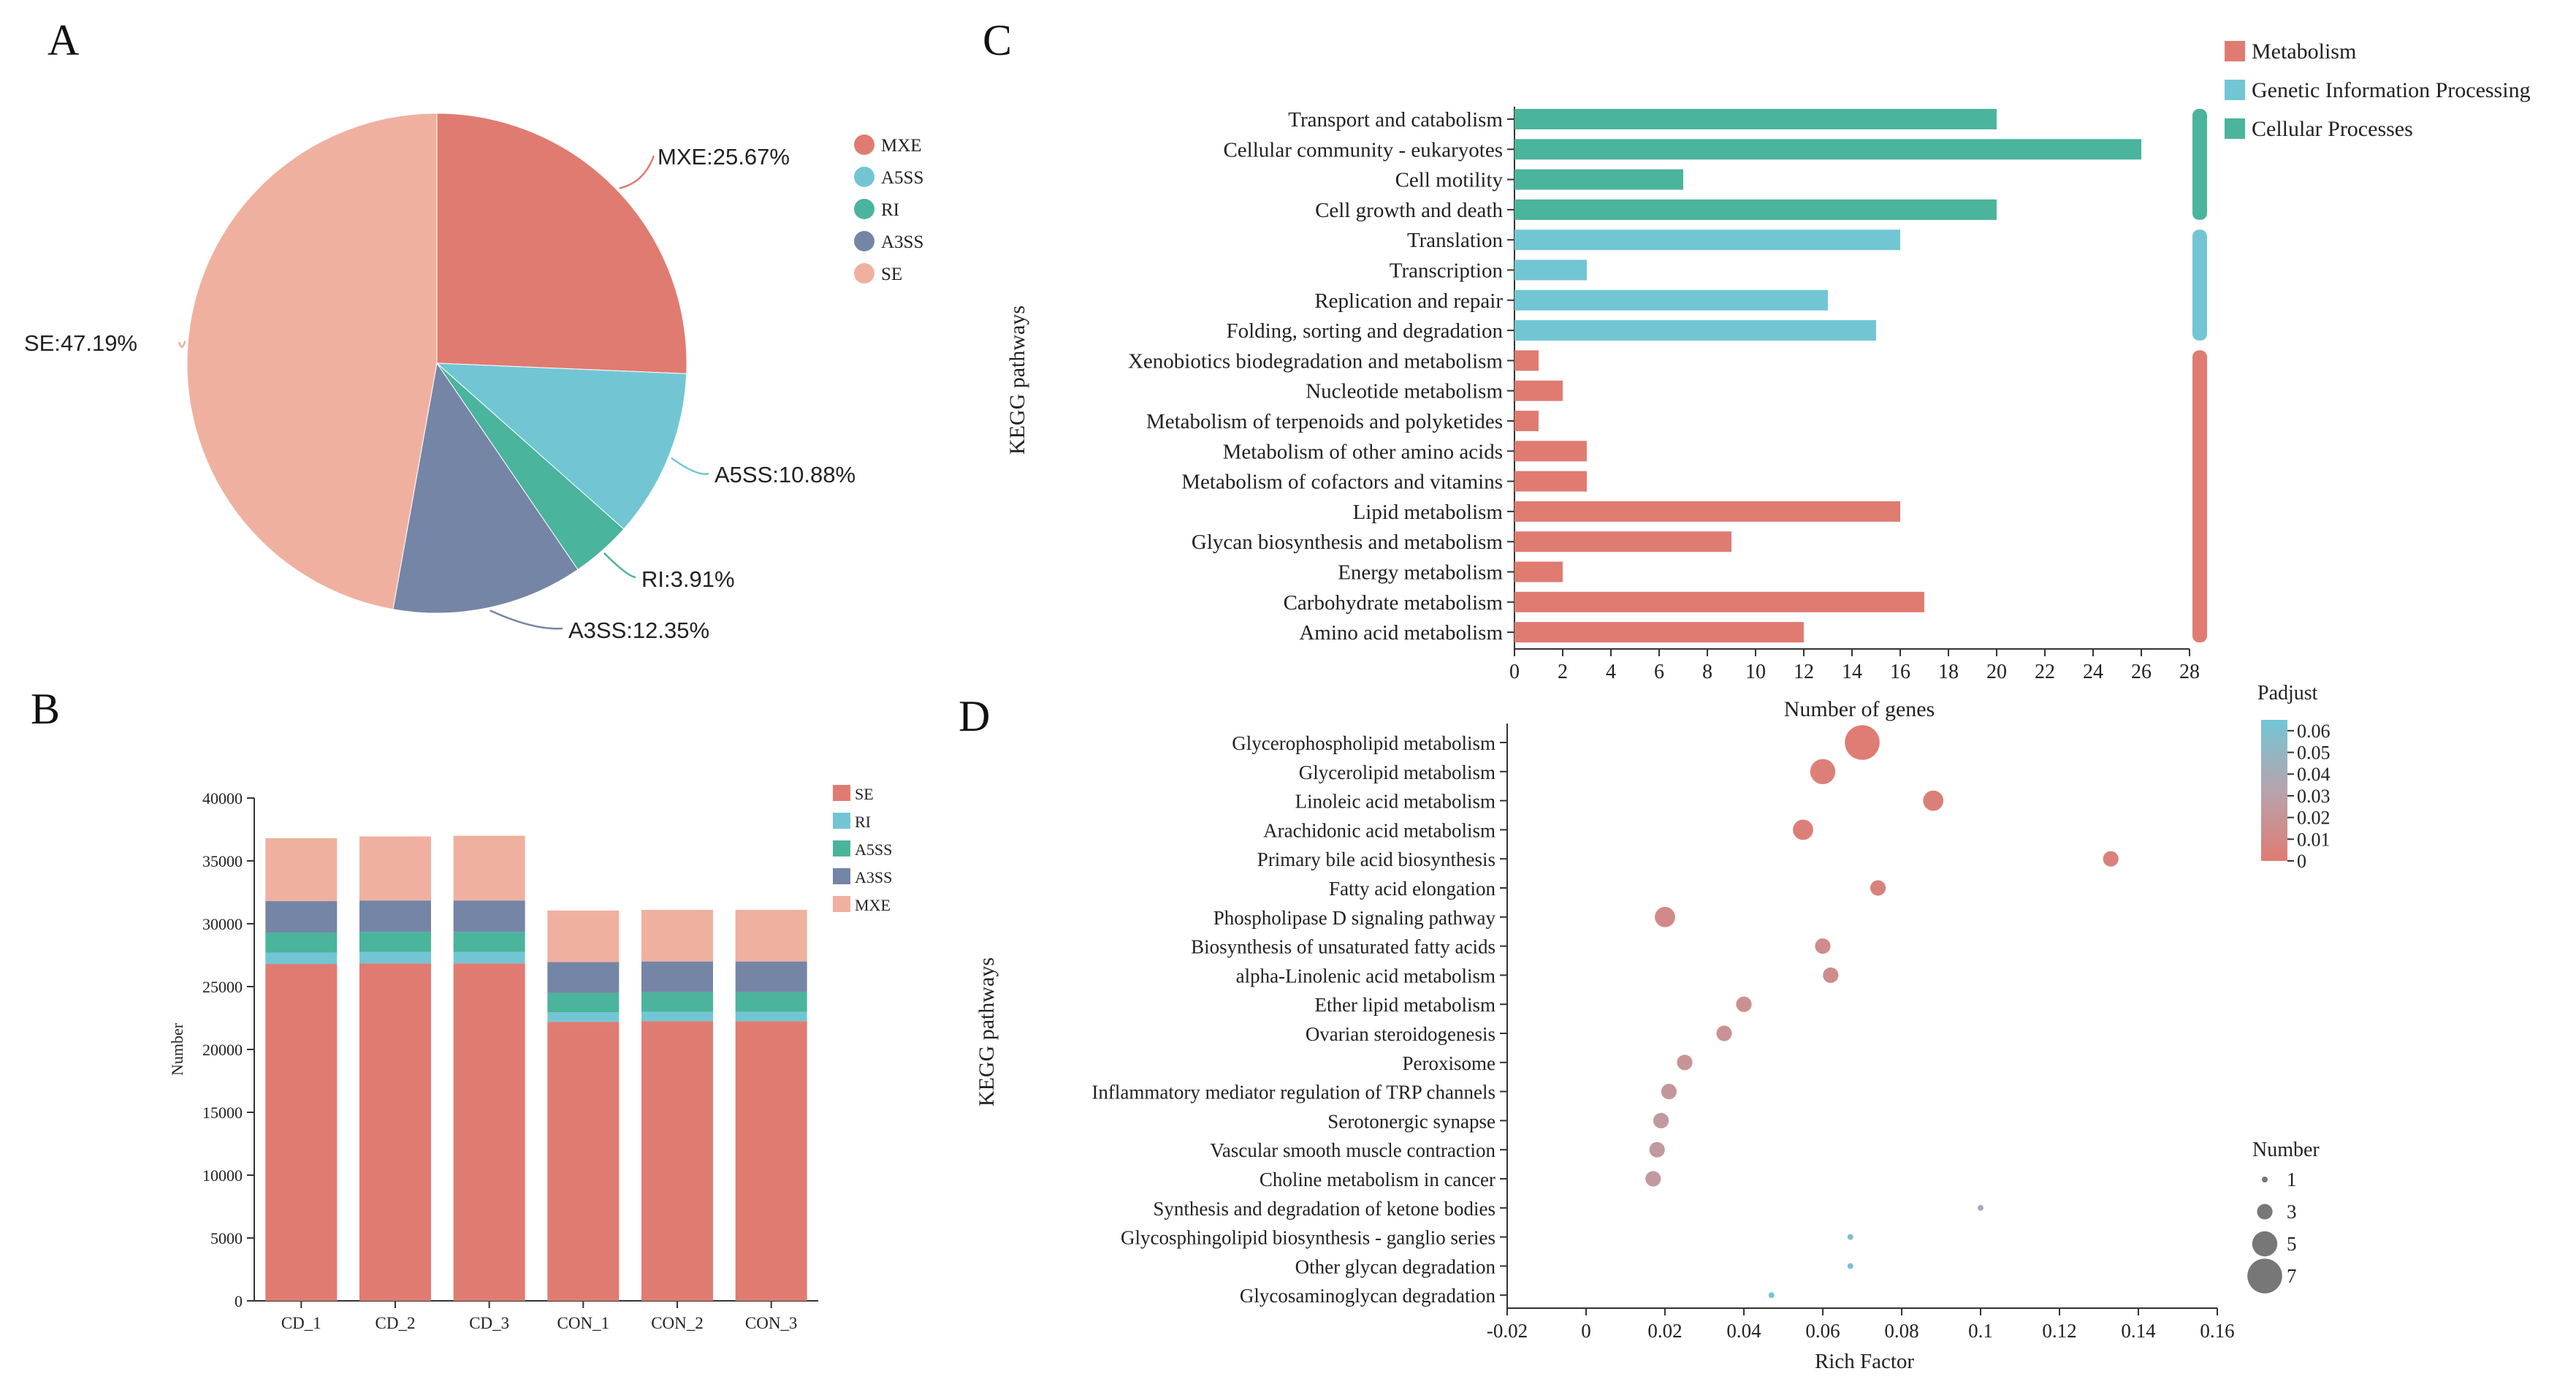  I want to click on pathway-label-peroxisome: Peroxisome, so click(1449, 1063).